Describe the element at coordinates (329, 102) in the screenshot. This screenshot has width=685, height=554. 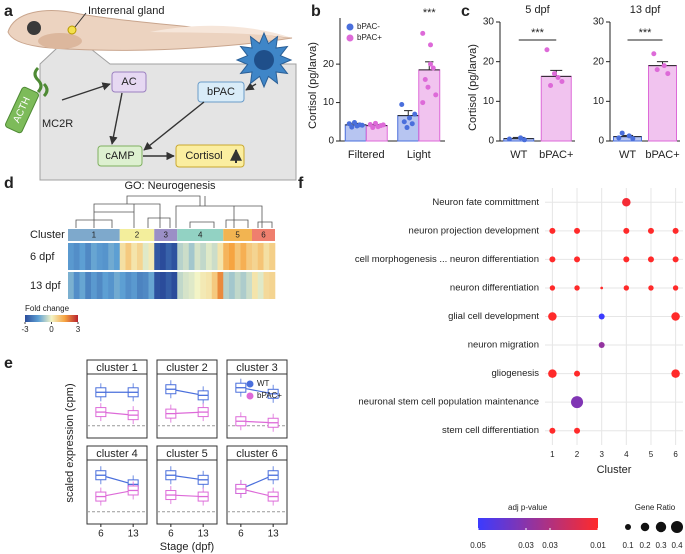
I see `y-tick-label: 10` at that location.